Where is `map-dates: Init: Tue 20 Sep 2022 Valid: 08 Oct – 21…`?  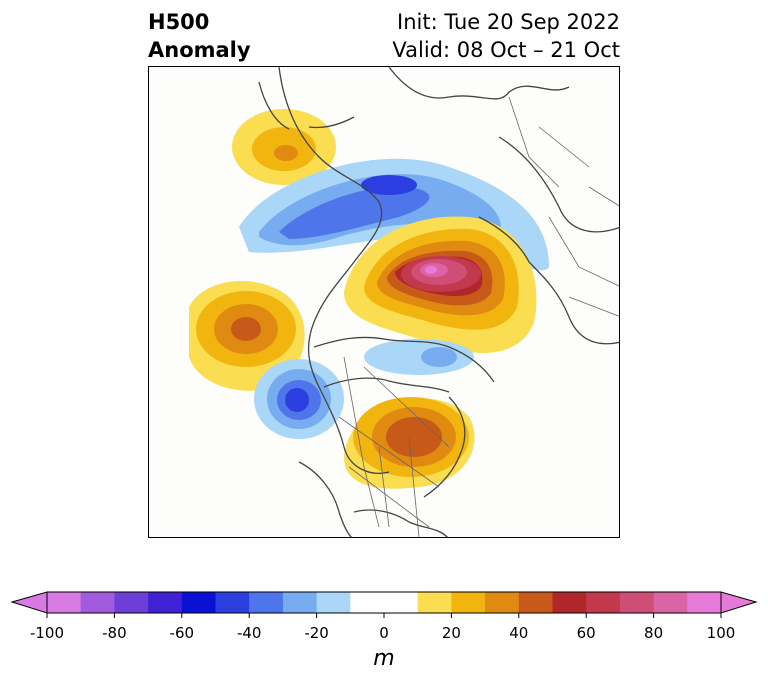
map-dates: Init: Tue 20 Sep 2022 Valid: 08 Oct – 21… is located at coordinates (506, 36).